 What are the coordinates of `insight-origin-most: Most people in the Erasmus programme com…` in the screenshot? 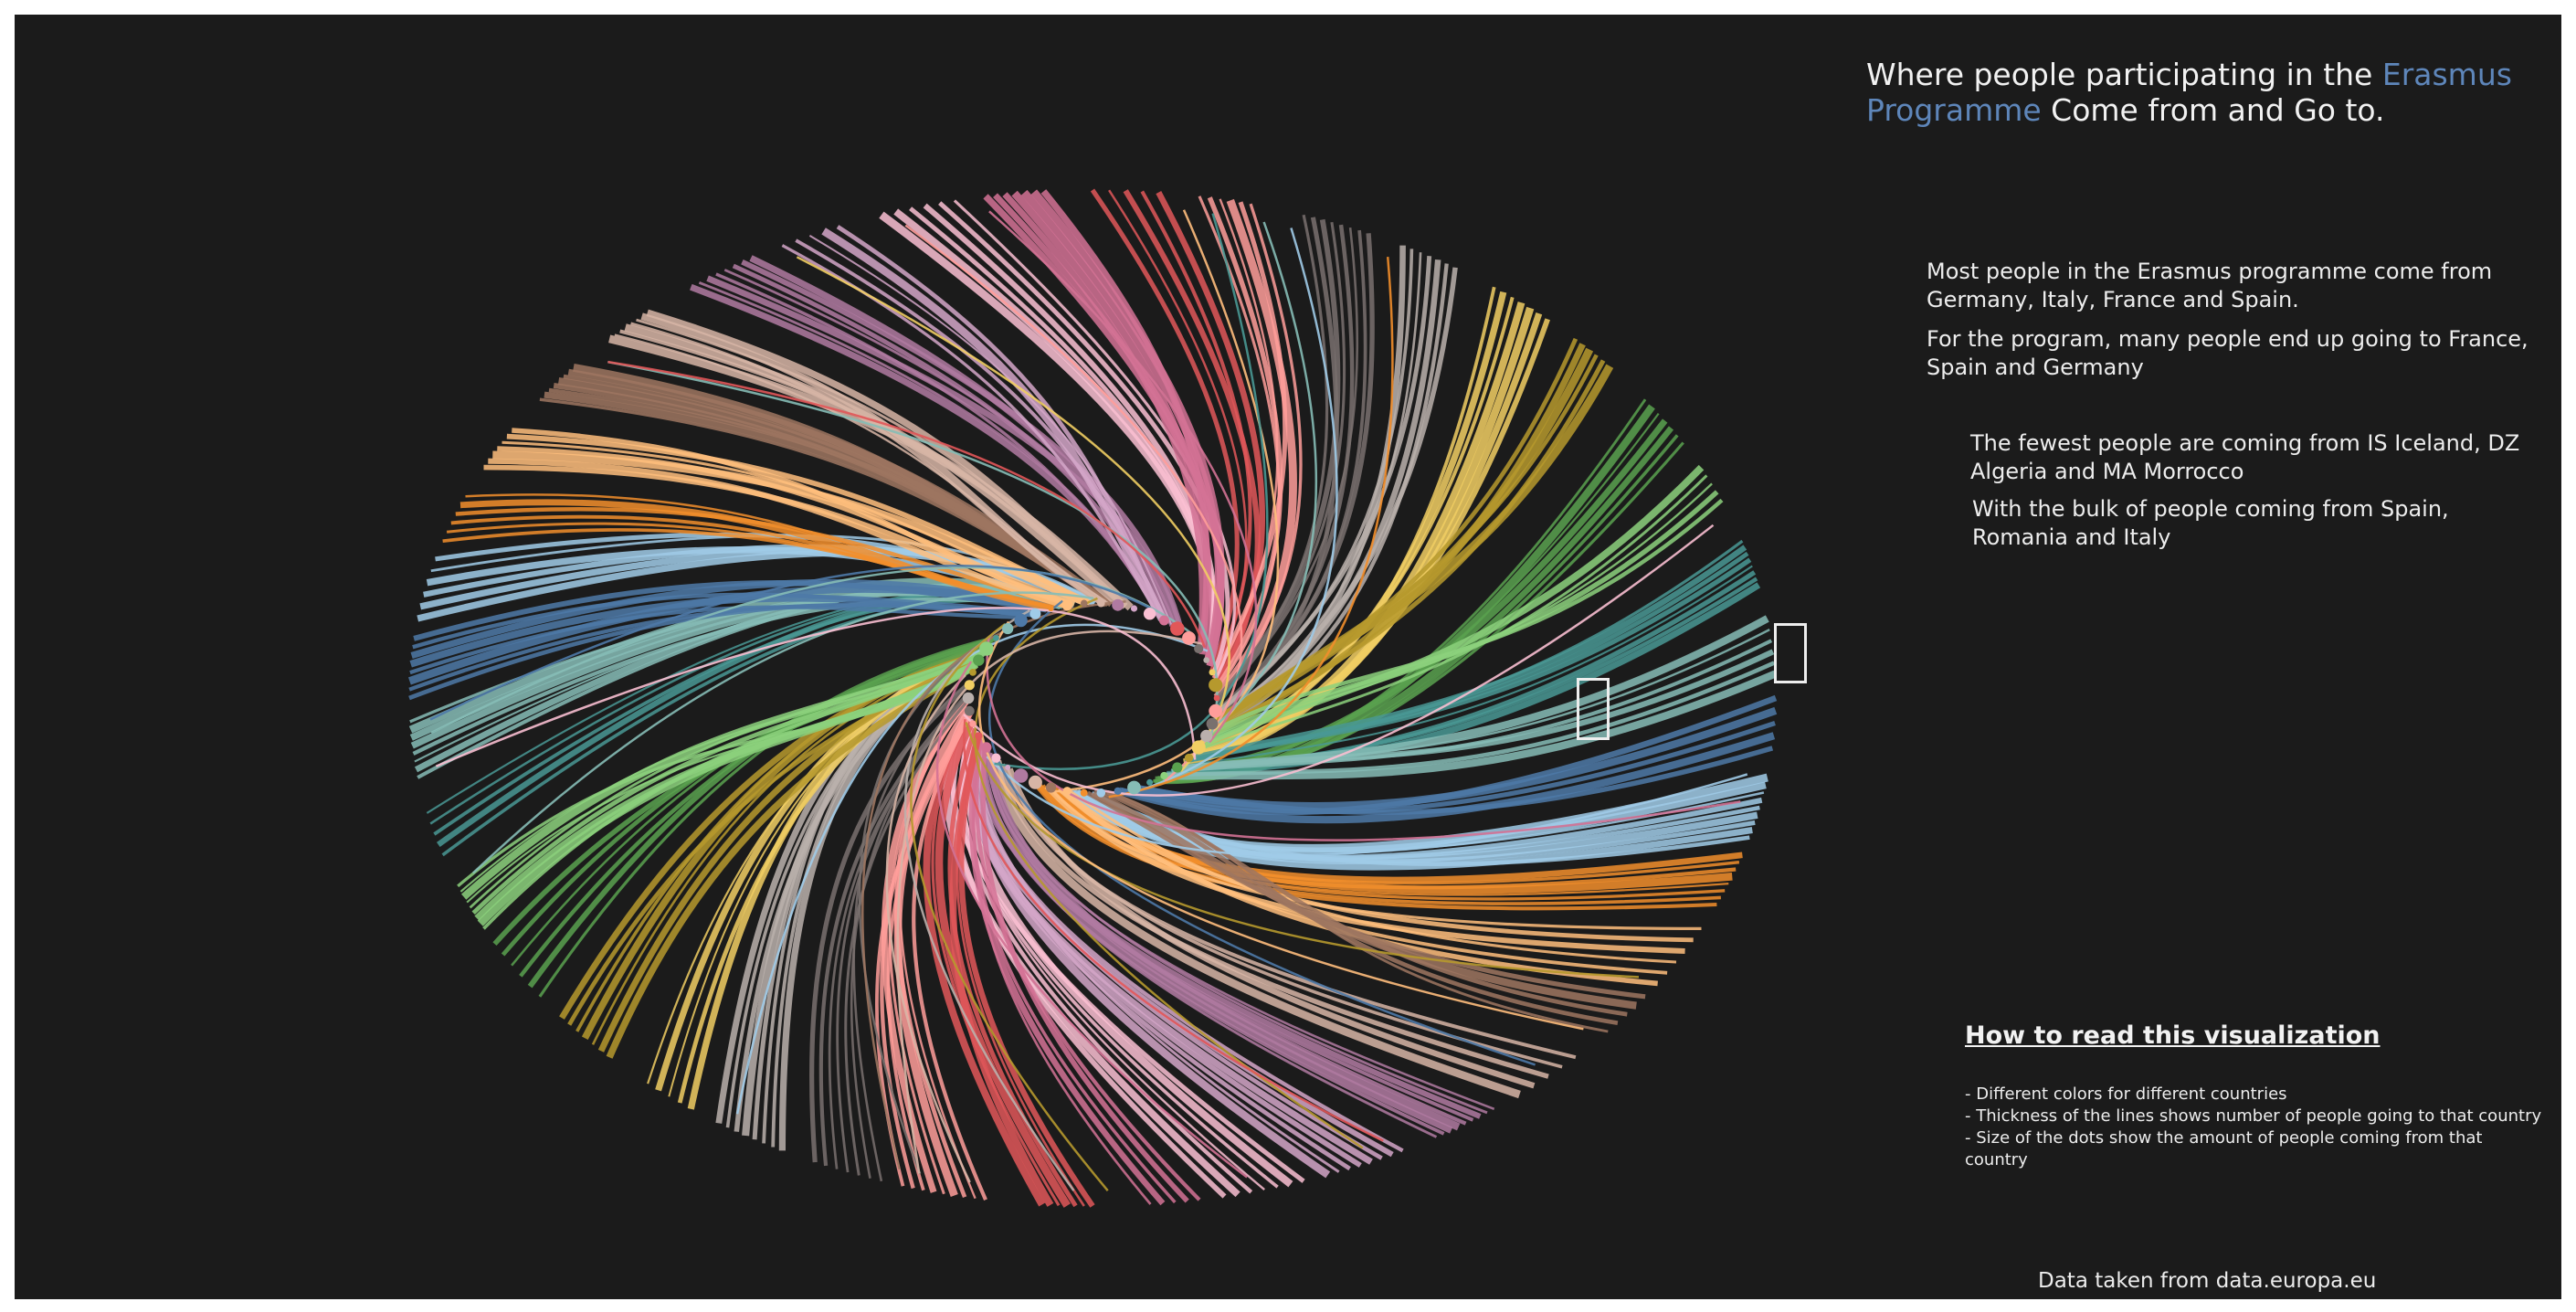 It's located at (2210, 285).